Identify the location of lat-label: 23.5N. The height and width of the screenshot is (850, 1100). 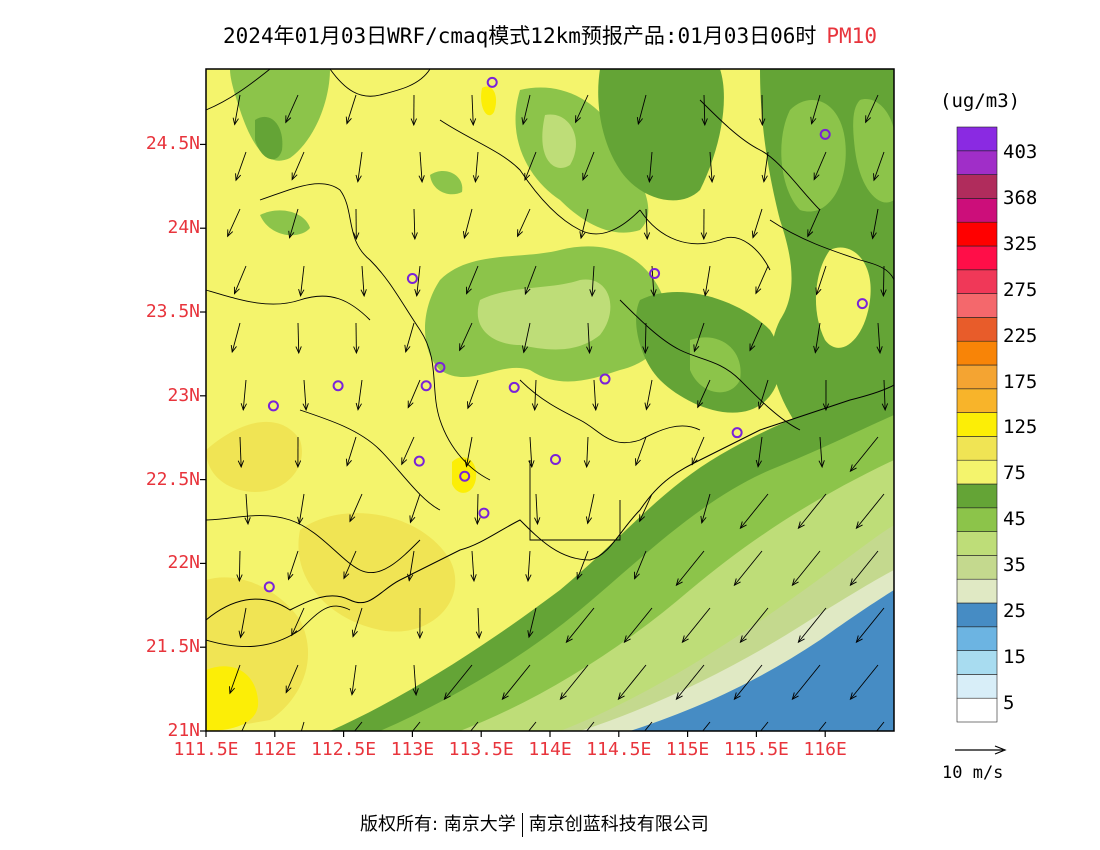
(172, 311).